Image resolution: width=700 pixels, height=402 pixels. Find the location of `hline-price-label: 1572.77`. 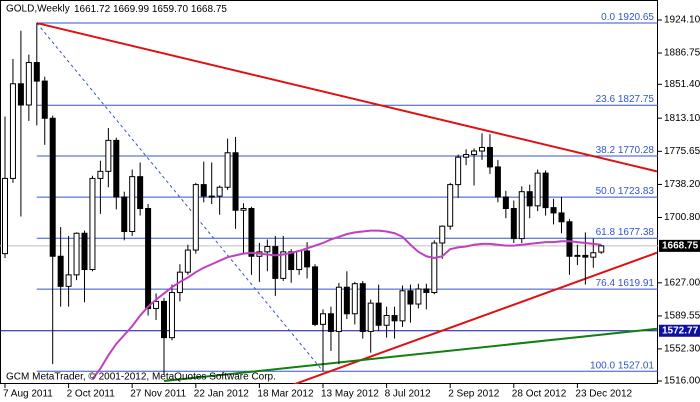

hline-price-label: 1572.77 is located at coordinates (680, 330).